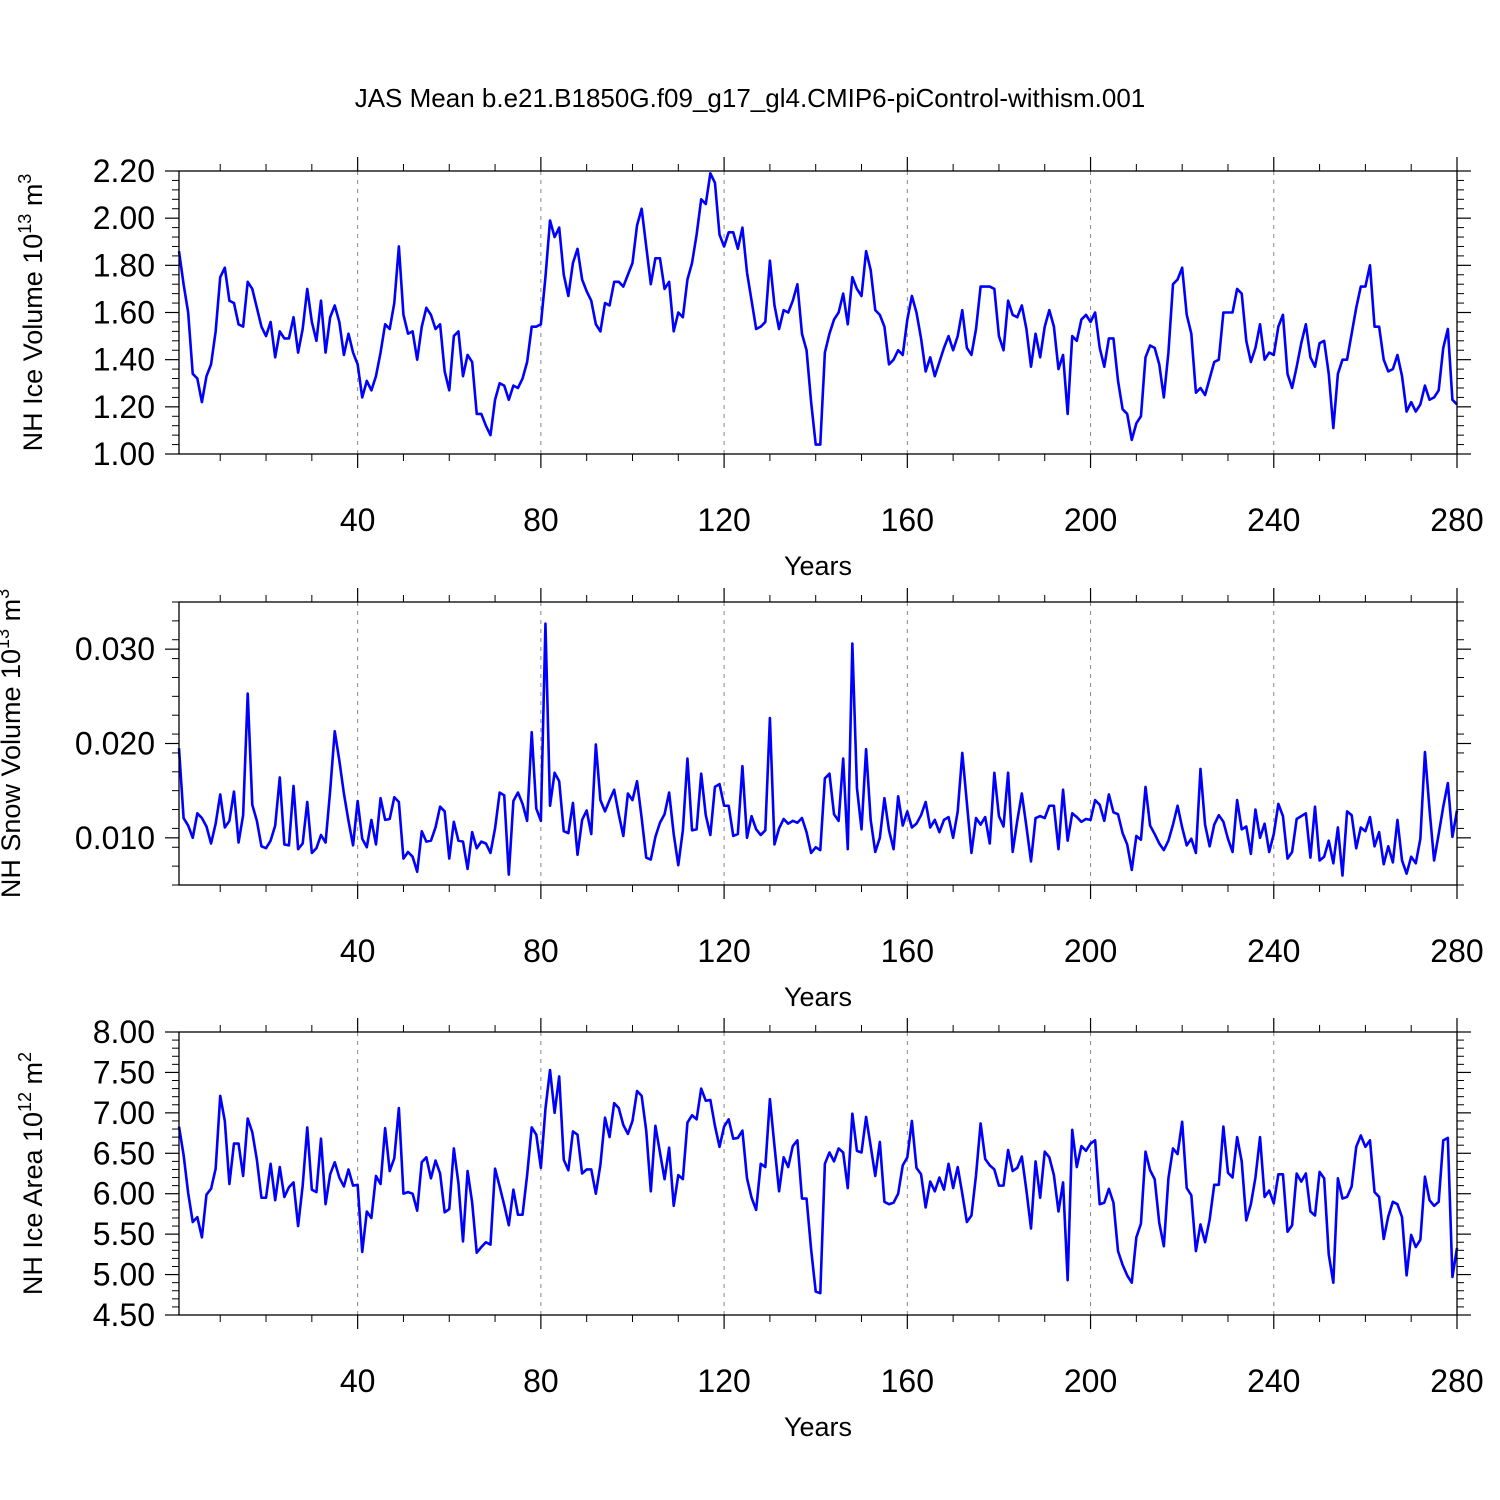  I want to click on y-axis-label: NH Ice Volume 1013 m3, so click(31, 313).